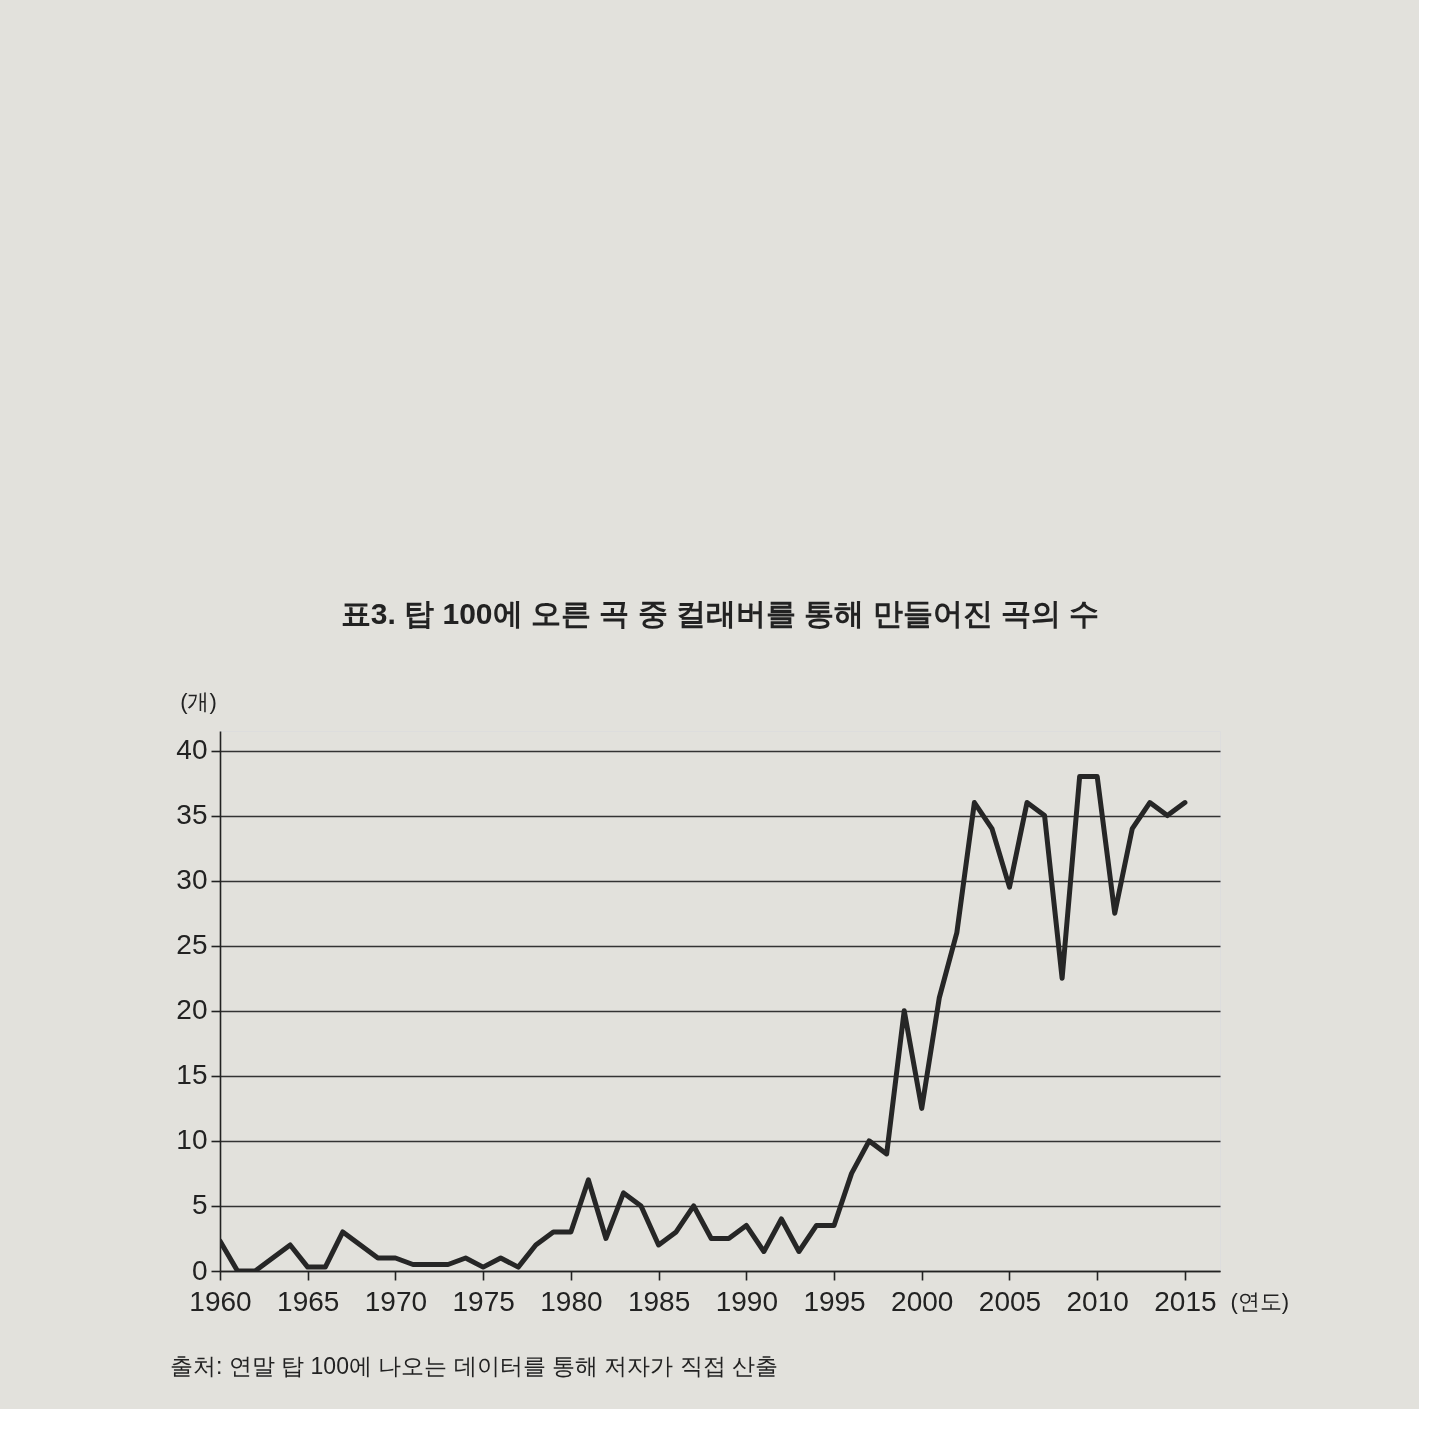  What do you see at coordinates (192, 945) in the screenshot?
I see `y-tick-label: 25` at bounding box center [192, 945].